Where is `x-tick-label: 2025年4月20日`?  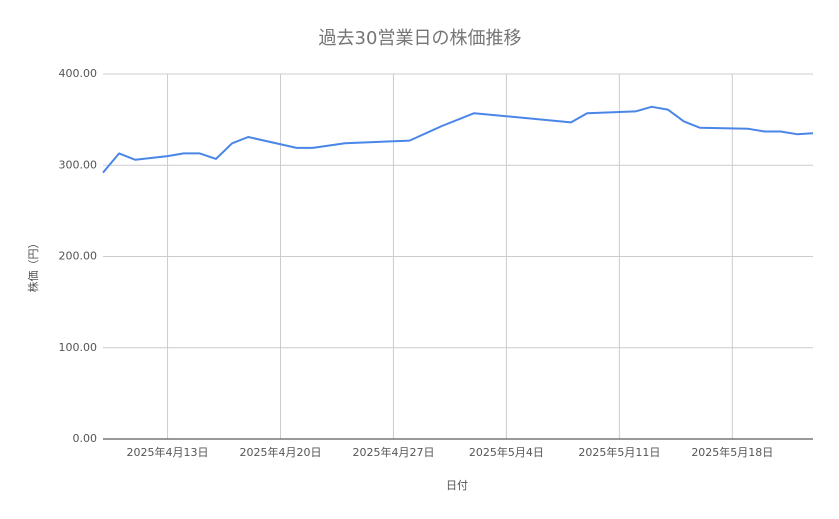
x-tick-label: 2025年4月20日 is located at coordinates (281, 452).